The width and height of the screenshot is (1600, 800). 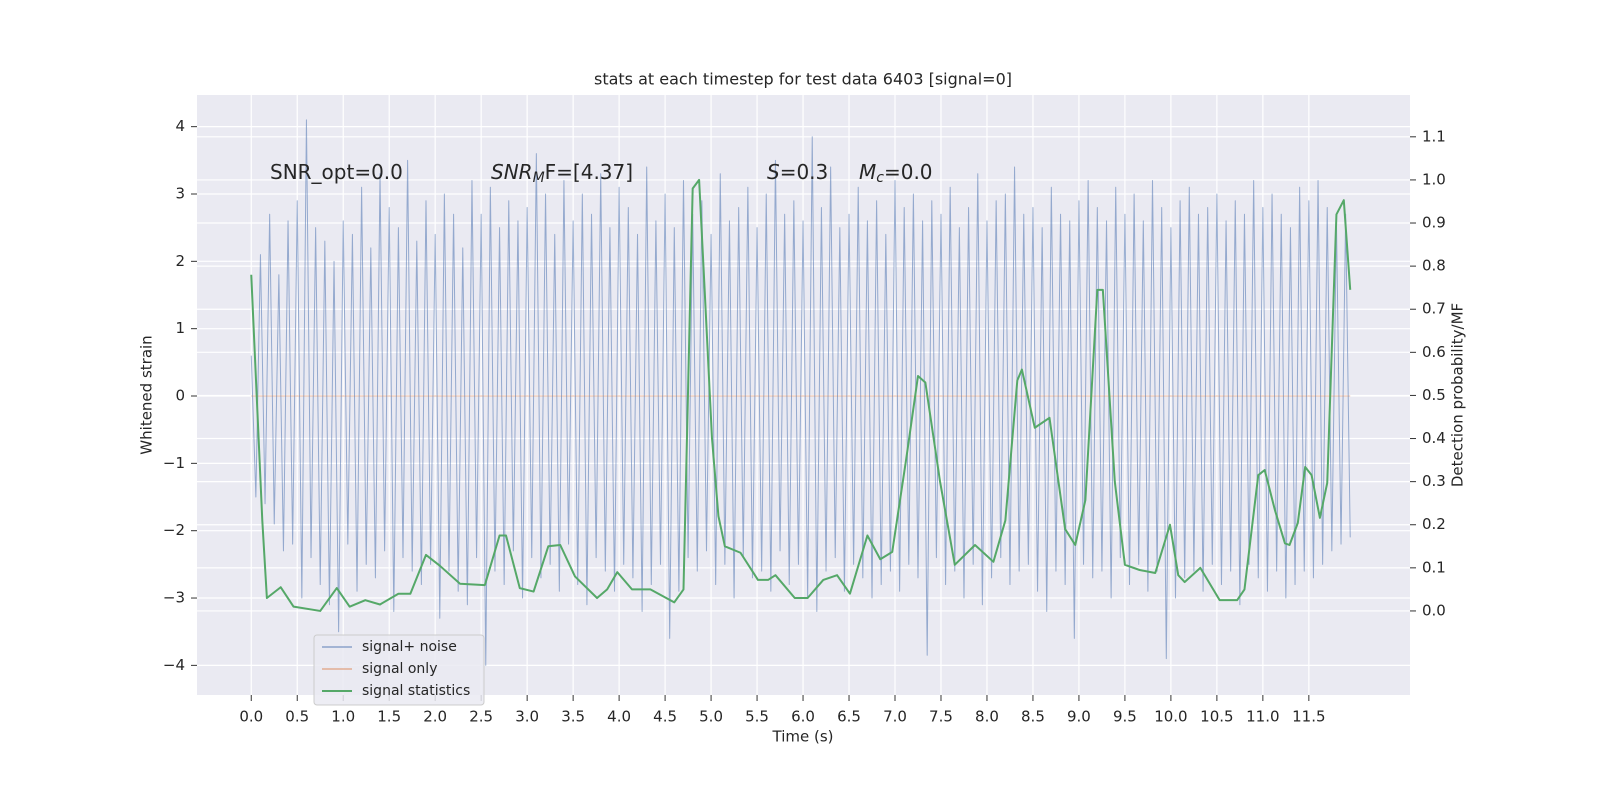 I want to click on legend-label: signal+ noise, so click(x=409, y=647).